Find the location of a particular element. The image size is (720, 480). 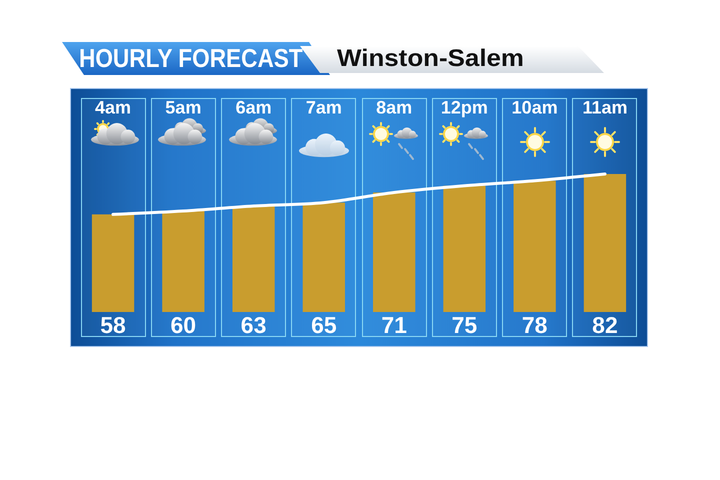

x-tick-label: 10am is located at coordinates (535, 108).